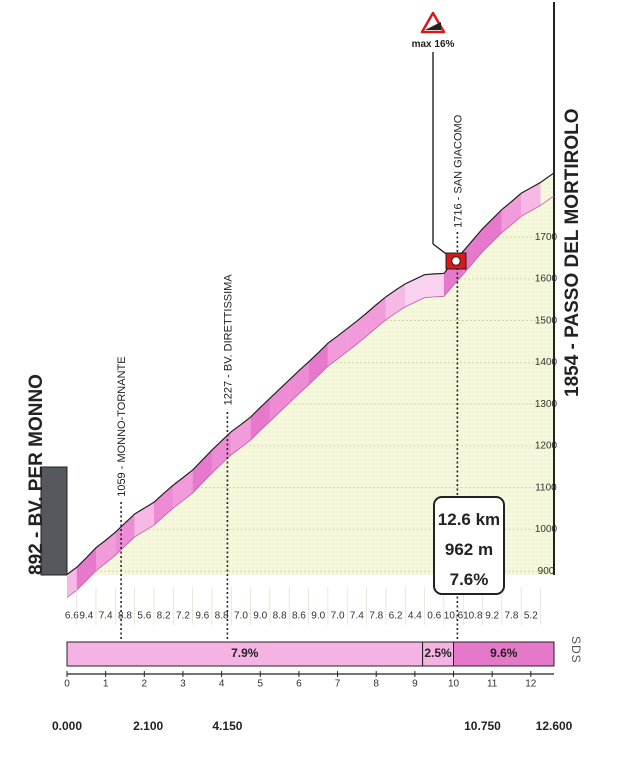 This screenshot has width=617, height=757. Describe the element at coordinates (546, 571) in the screenshot. I see `elevation-tick-label: 900` at that location.